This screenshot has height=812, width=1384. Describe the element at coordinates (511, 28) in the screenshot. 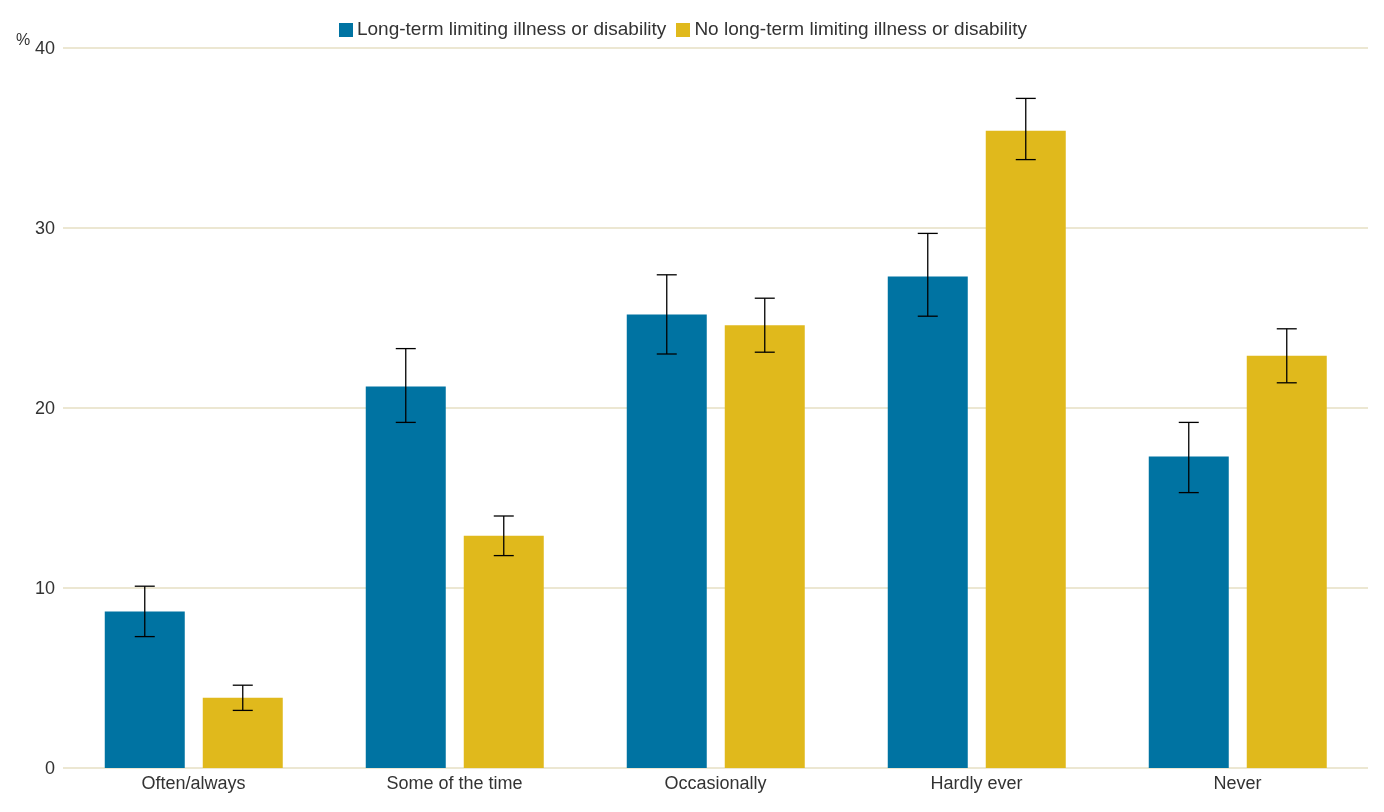

I see `legend-label: Long-term limiting illness or disability` at that location.